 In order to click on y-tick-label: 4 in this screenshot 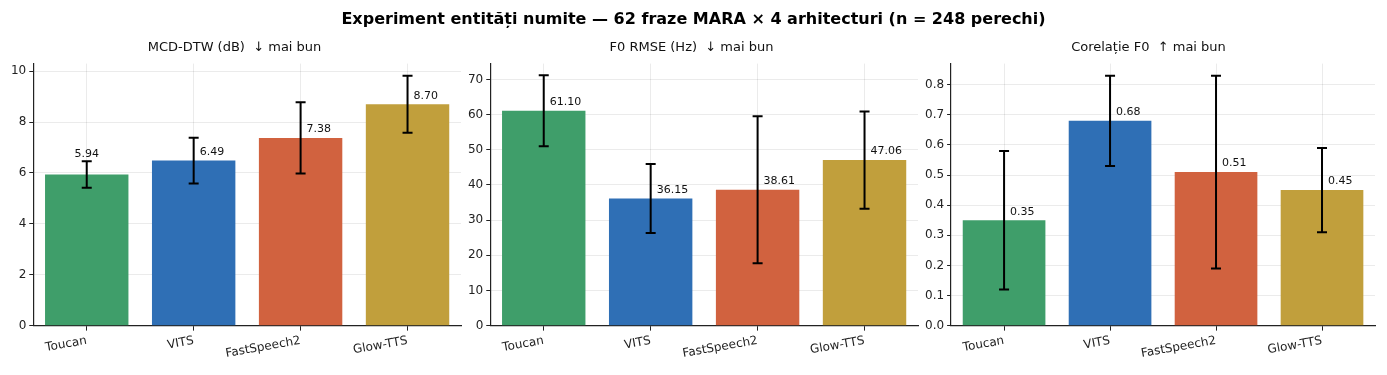, I will do `click(22, 223)`.